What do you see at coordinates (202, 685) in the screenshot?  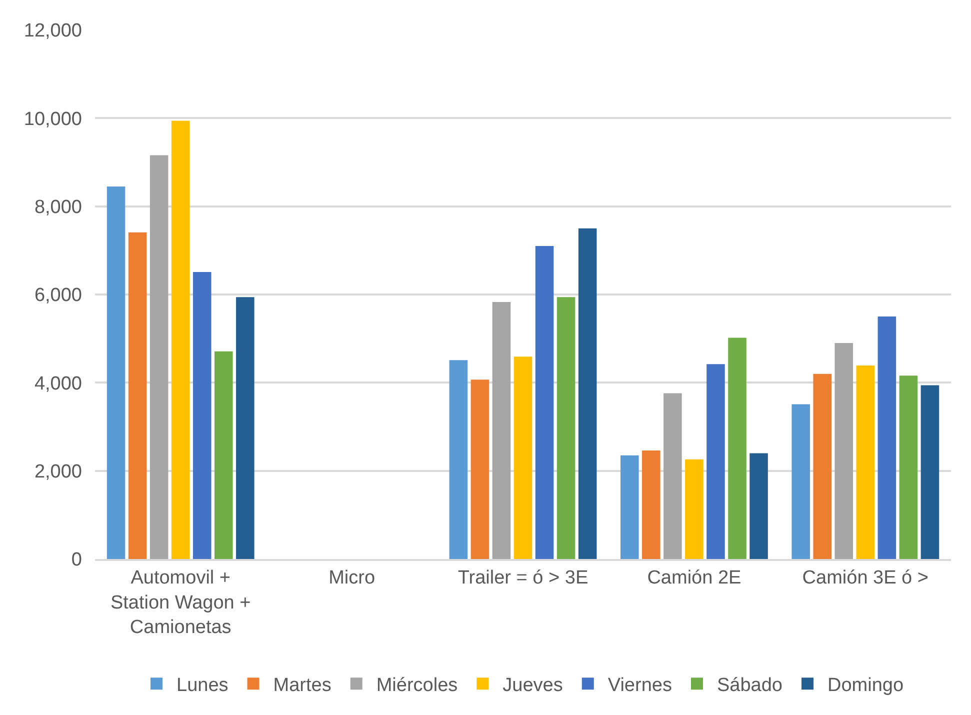 I see `legend-label: Lunes` at bounding box center [202, 685].